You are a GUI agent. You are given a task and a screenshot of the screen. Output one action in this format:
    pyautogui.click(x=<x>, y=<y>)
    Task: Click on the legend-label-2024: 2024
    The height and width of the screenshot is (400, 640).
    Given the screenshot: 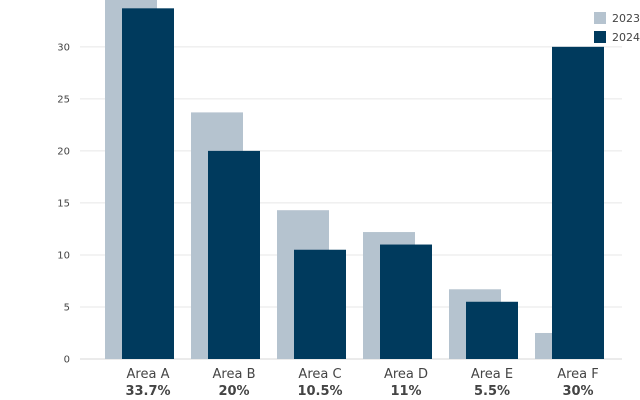 What is the action you would take?
    pyautogui.click(x=626, y=37)
    